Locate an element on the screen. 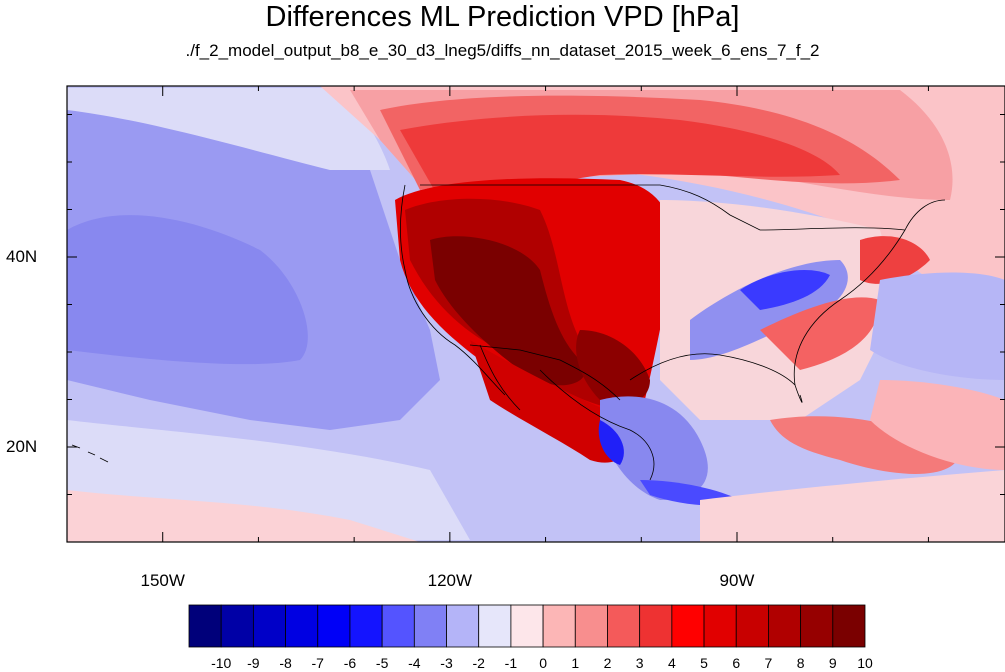  border-us-canada is located at coordinates (663, 207).